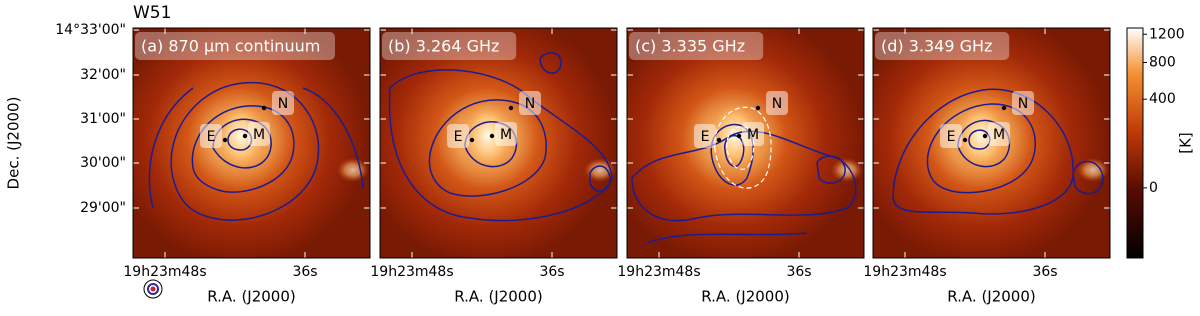 This screenshot has width=1200, height=316. Describe the element at coordinates (690, 46) in the screenshot. I see `panel-label: (c) 3.335 GHz` at that location.